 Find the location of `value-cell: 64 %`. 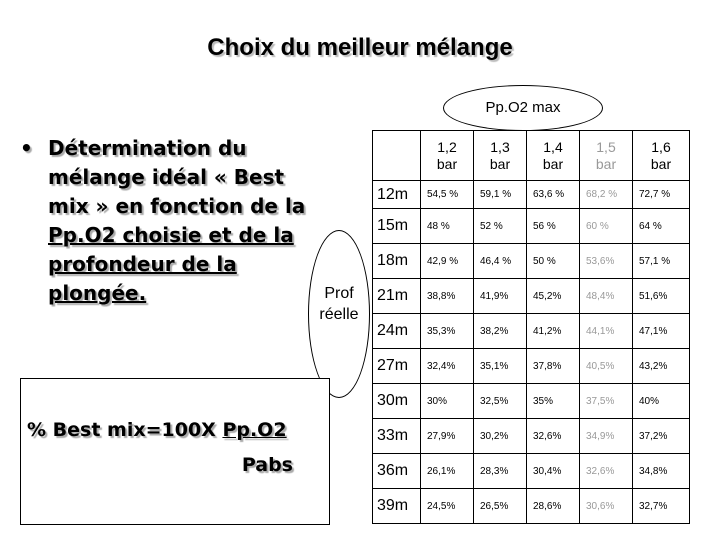

value-cell: 64 % is located at coordinates (661, 226).